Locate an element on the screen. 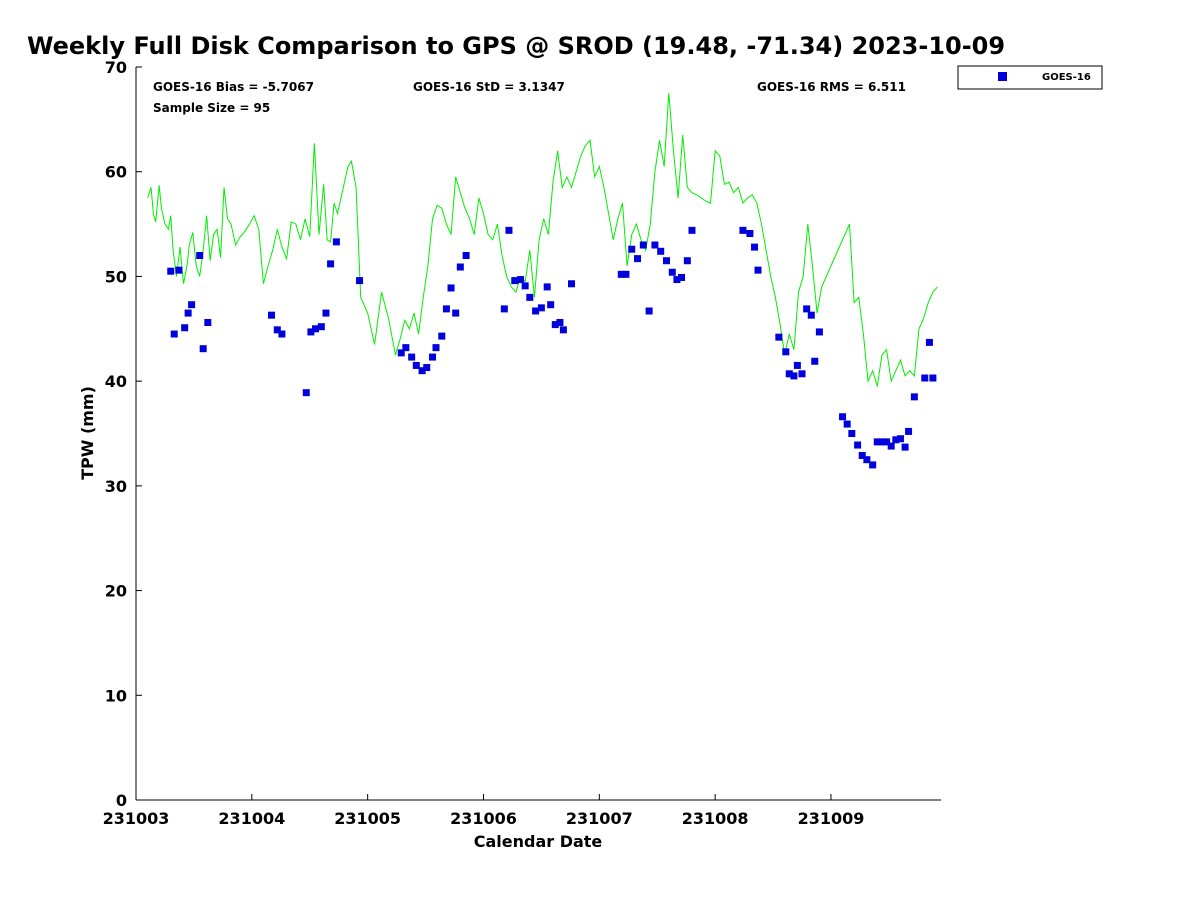  y-tick-label: 50 is located at coordinates (116, 276).